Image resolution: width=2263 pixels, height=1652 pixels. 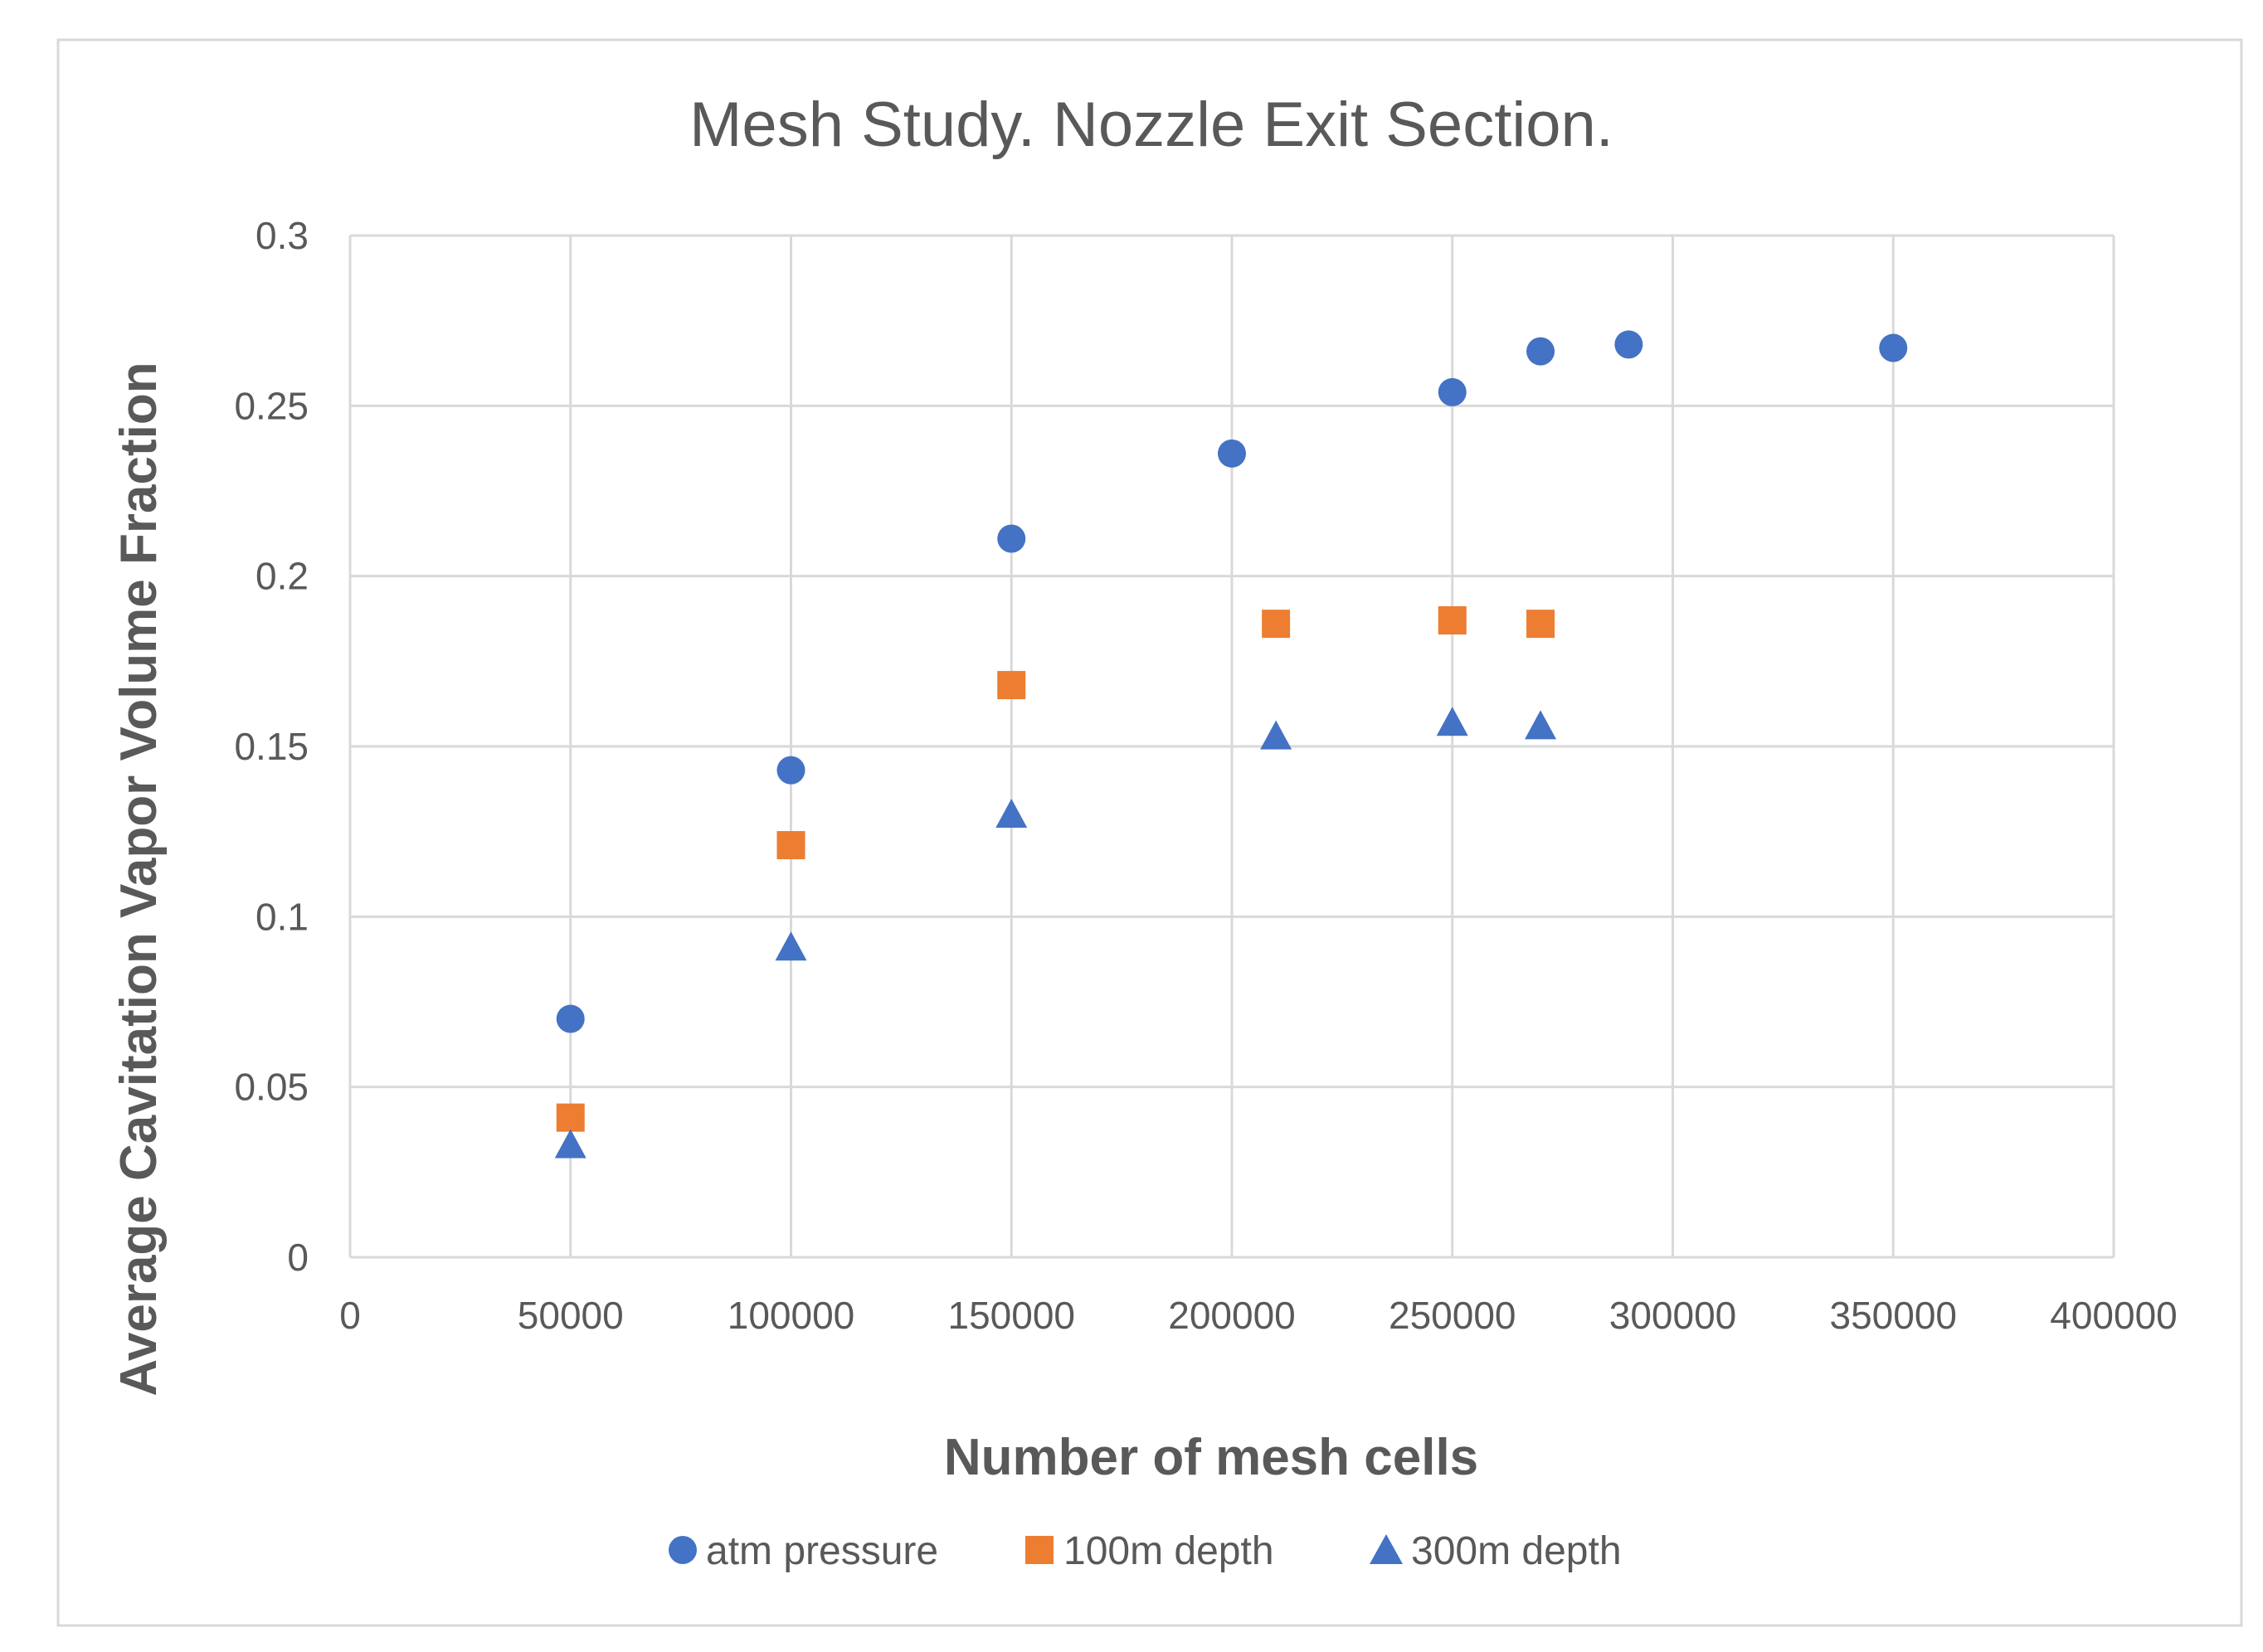 What do you see at coordinates (1012, 1315) in the screenshot?
I see `x-tick-label: 150000` at bounding box center [1012, 1315].